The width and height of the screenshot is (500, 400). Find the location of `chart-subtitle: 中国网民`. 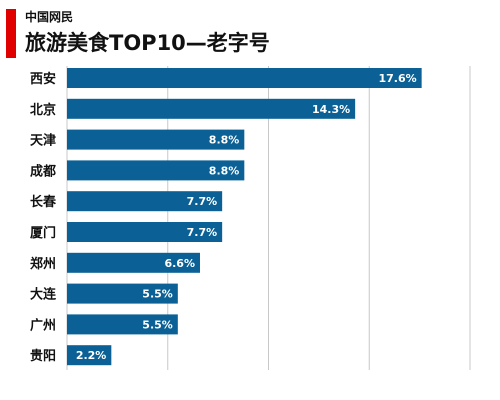

chart-subtitle: 中国网民 is located at coordinates (49, 17).